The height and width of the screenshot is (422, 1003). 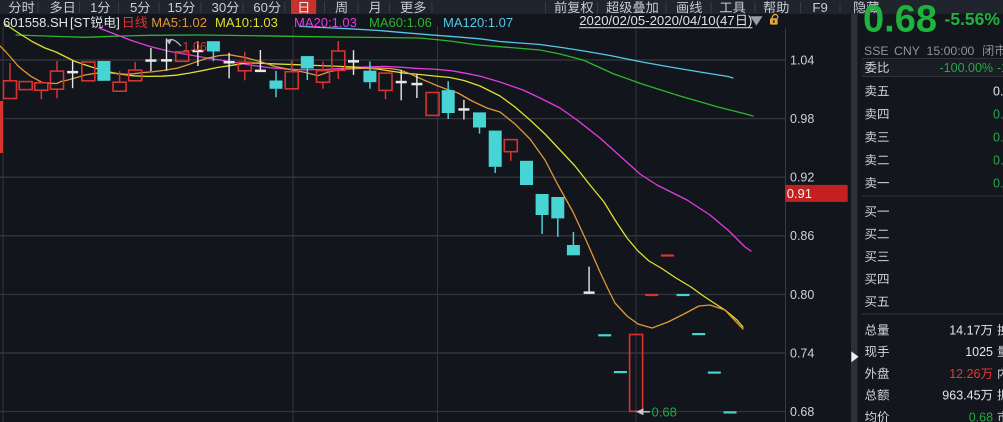 I want to click on svg-text: 601558.SH, so click(x=35, y=22).